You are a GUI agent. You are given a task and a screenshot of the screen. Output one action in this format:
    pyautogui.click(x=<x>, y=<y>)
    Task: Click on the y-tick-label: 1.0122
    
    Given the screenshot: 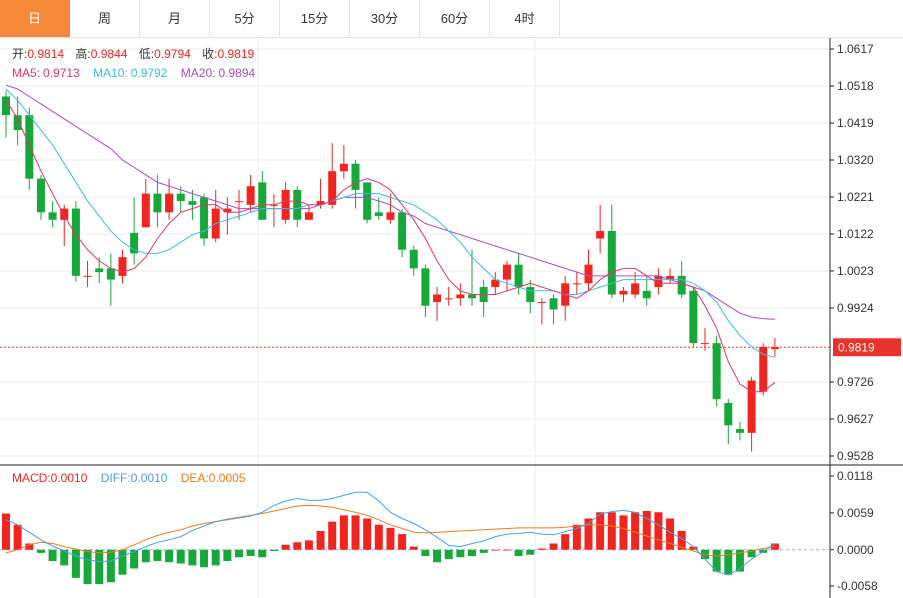 What is the action you would take?
    pyautogui.click(x=855, y=234)
    